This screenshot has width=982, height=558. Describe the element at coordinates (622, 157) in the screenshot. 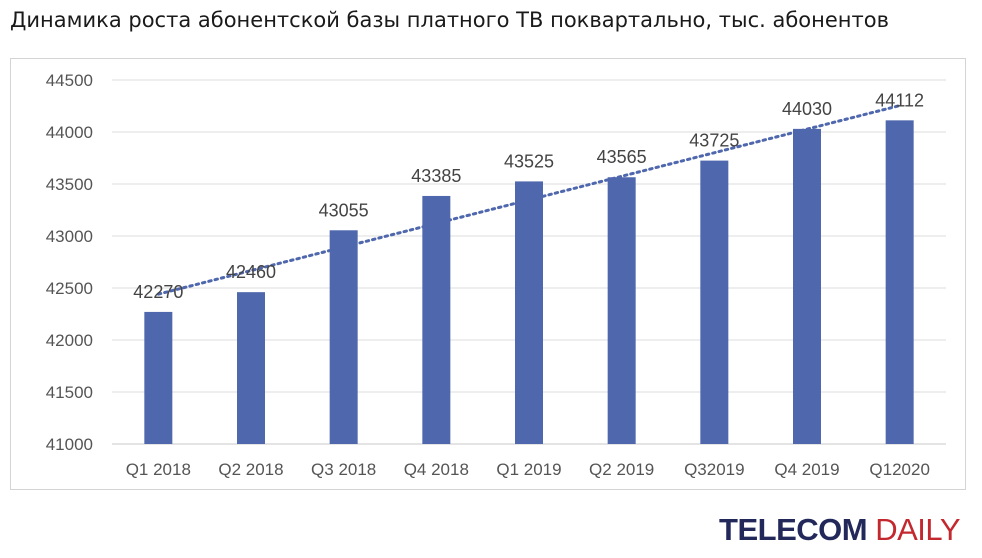

I see `data-label: 43565` at that location.